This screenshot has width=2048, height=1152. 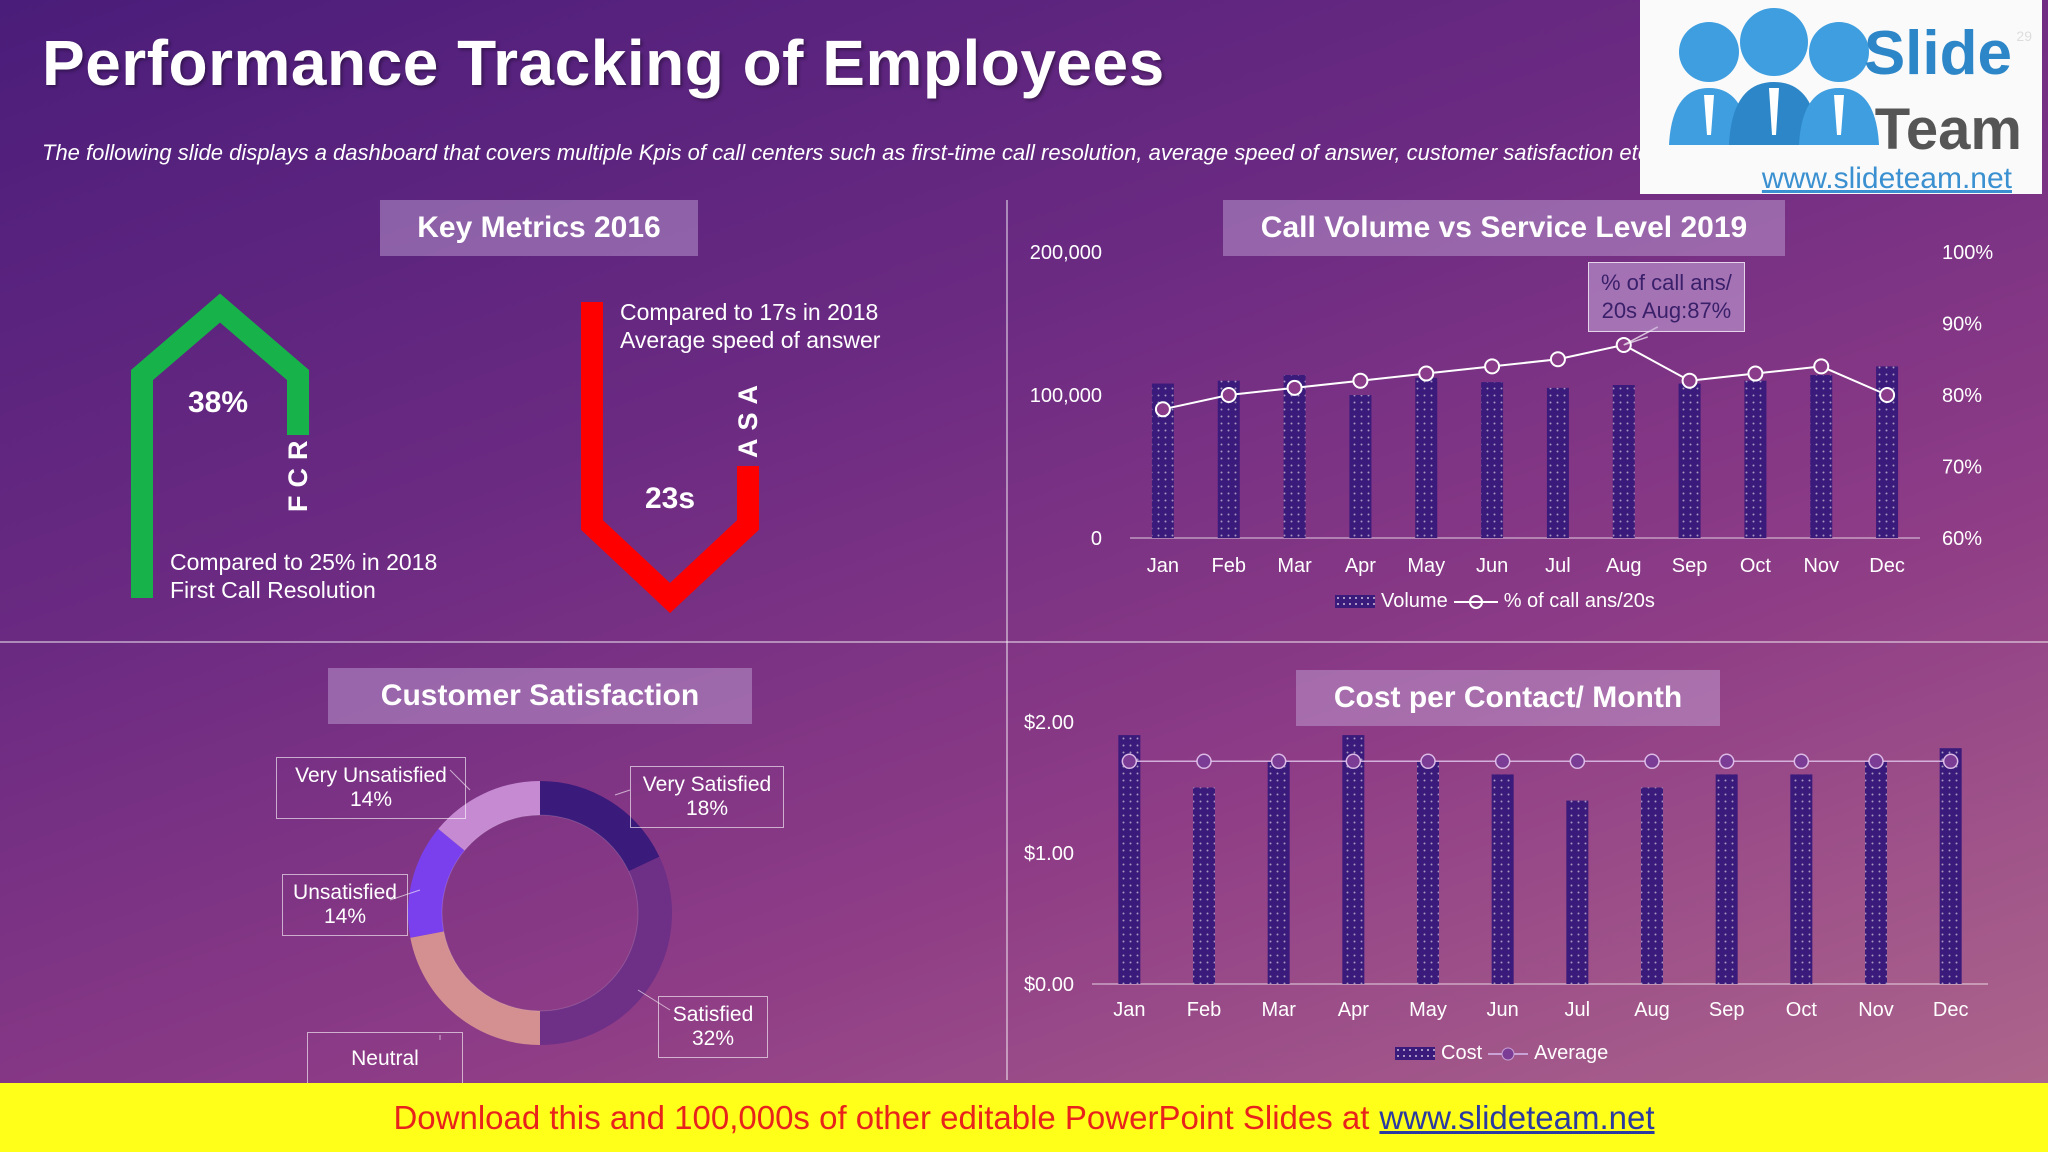 I want to click on satisfied-text: Satisfied, so click(x=713, y=1014).